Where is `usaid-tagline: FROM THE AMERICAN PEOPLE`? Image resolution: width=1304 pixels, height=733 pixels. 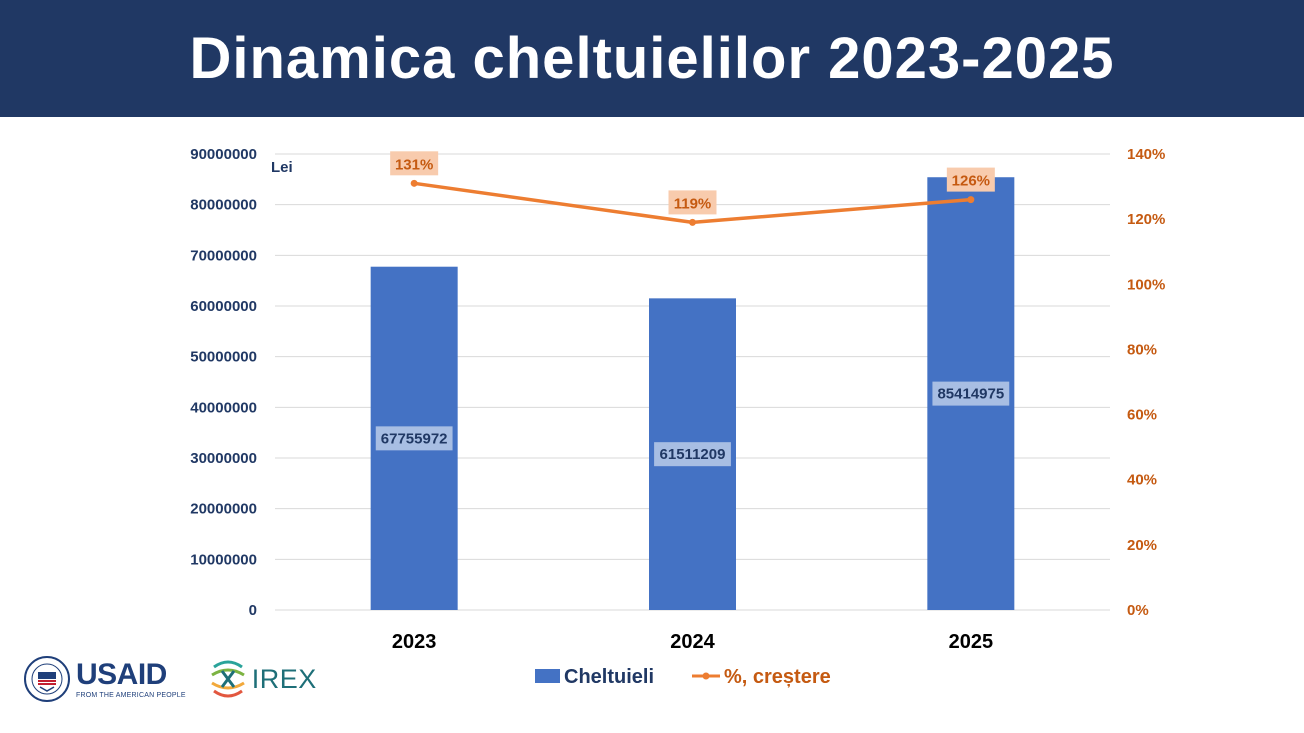
usaid-tagline: FROM THE AMERICAN PEOPLE is located at coordinates (131, 695).